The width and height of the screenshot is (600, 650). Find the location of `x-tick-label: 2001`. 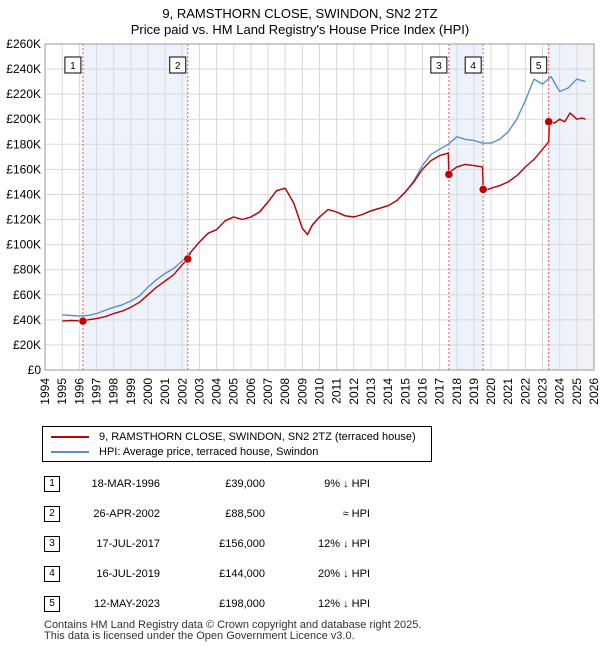

x-tick-label: 2001 is located at coordinates (165, 391).